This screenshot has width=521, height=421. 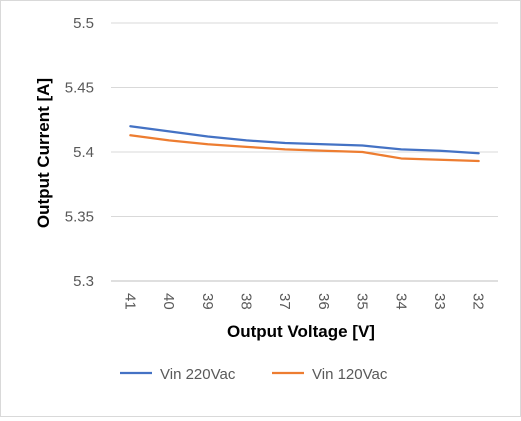 What do you see at coordinates (350, 374) in the screenshot?
I see `legend-label: Vin 120Vac` at bounding box center [350, 374].